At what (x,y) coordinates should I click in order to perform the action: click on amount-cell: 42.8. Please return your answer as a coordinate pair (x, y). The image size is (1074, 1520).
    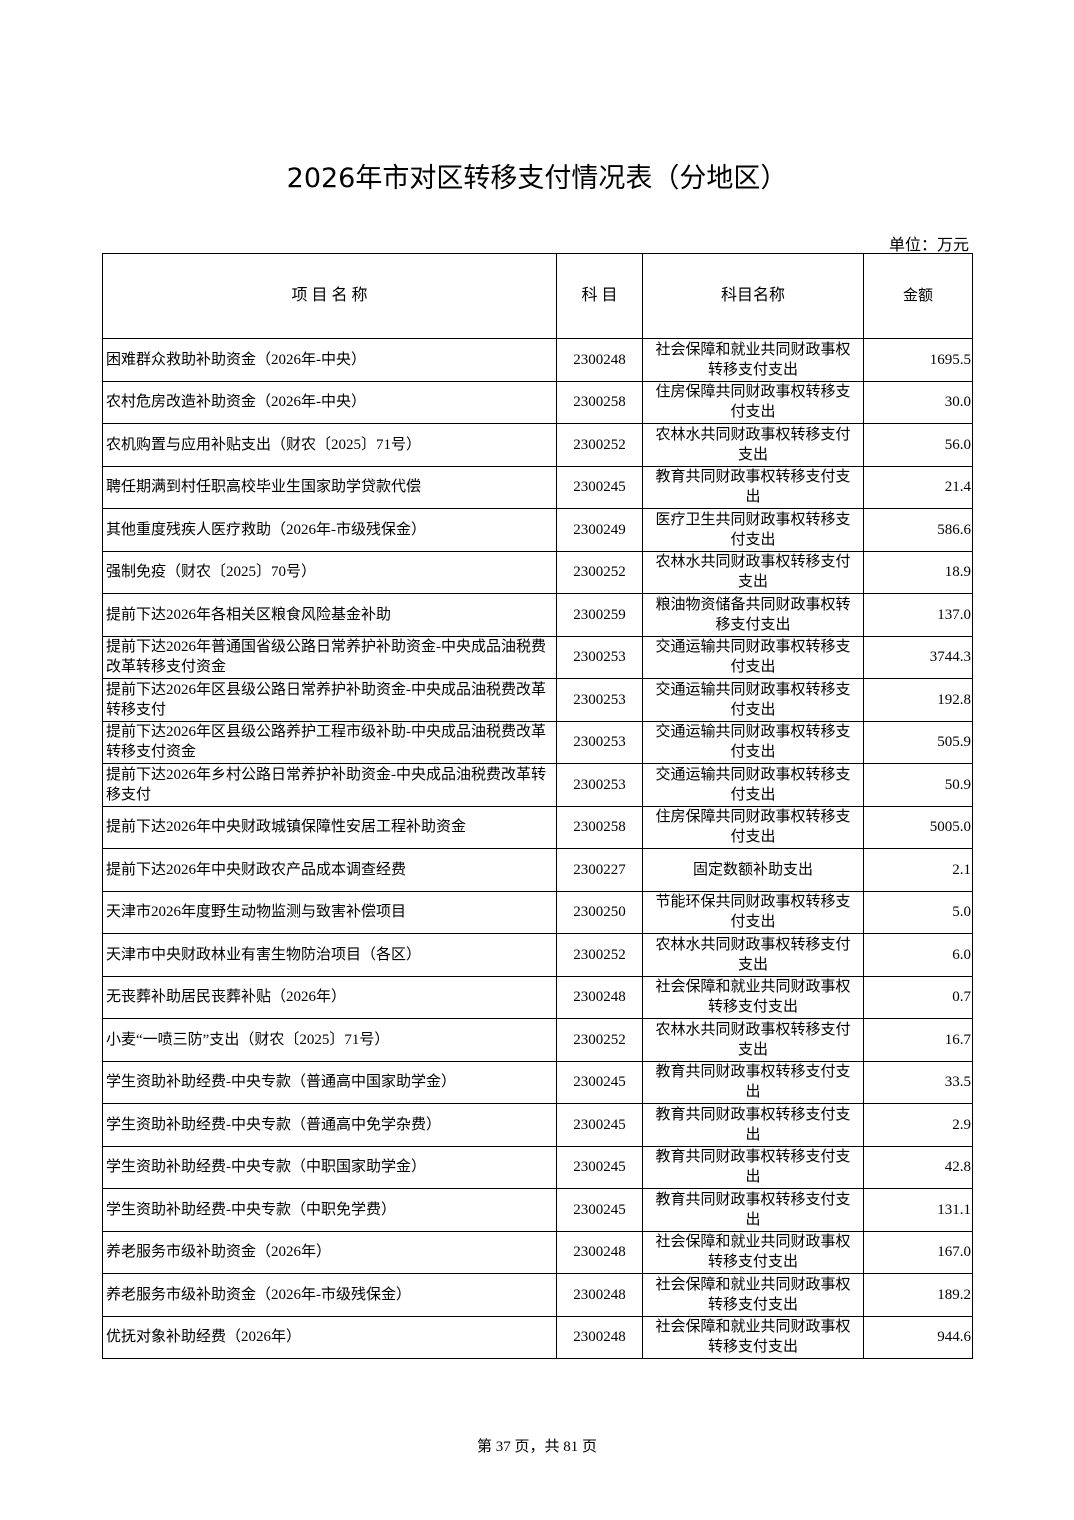
    Looking at the image, I should click on (918, 1167).